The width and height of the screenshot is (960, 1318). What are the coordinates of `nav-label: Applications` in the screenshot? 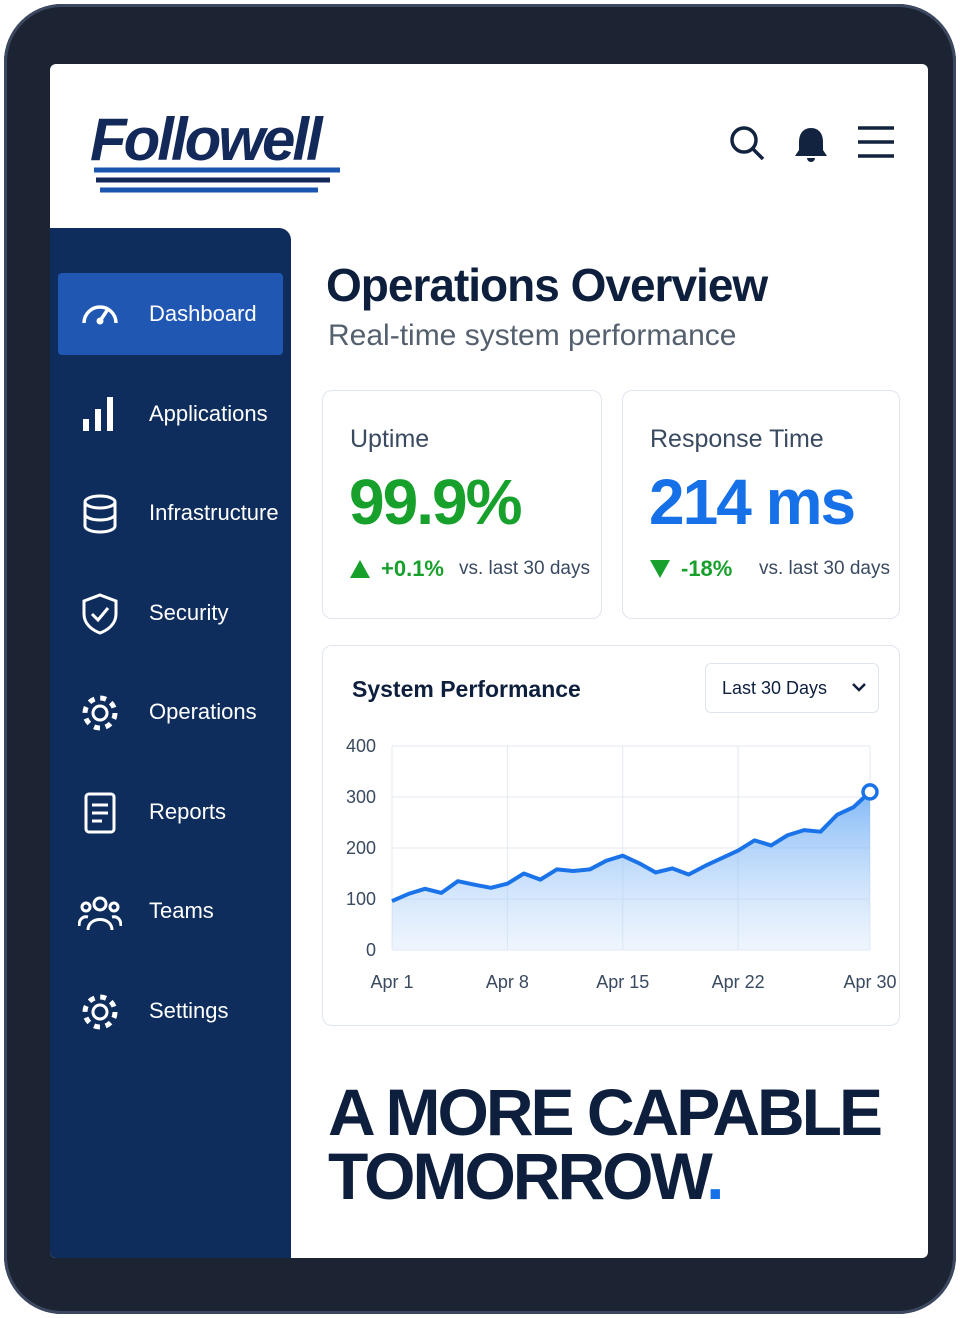 It's located at (208, 413).